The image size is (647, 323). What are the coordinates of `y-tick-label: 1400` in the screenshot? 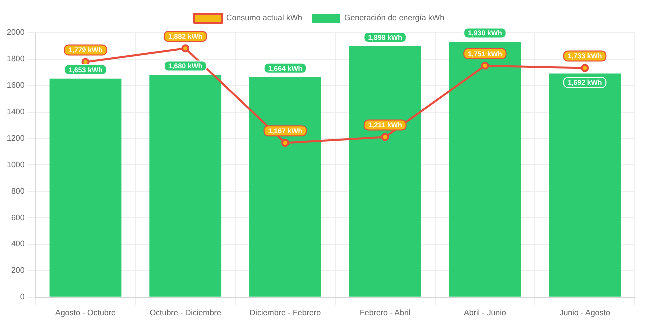 It's located at (16, 112).